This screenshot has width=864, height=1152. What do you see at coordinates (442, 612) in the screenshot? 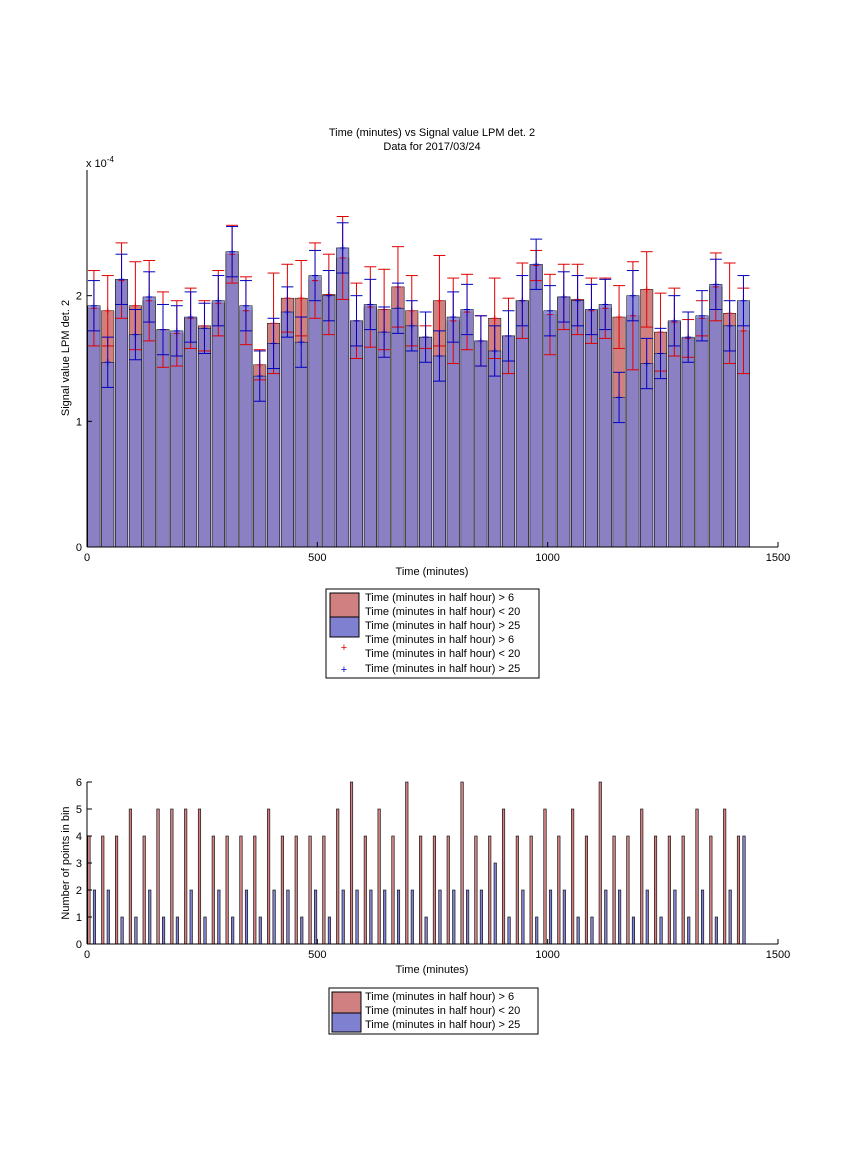
I see `legend-label-group1-b: Time (minutes in half hour) < 20` at bounding box center [442, 612].